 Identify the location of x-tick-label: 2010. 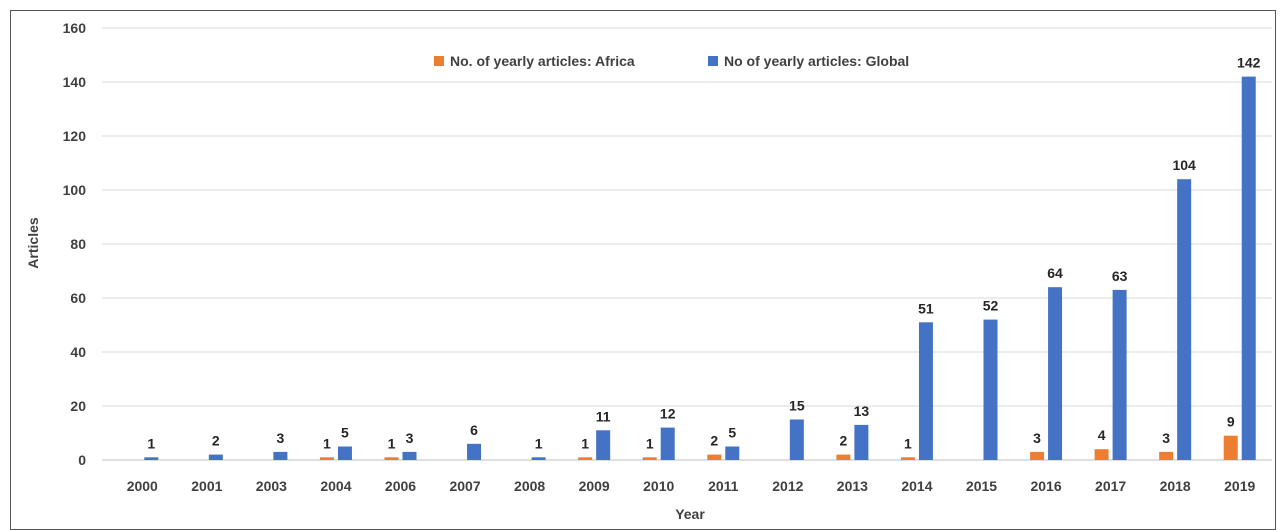
(658, 486).